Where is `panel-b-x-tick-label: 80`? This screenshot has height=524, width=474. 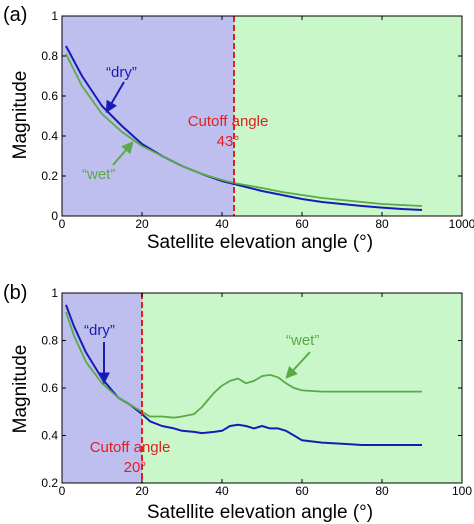
panel-b-x-tick-label: 80 is located at coordinates (382, 491).